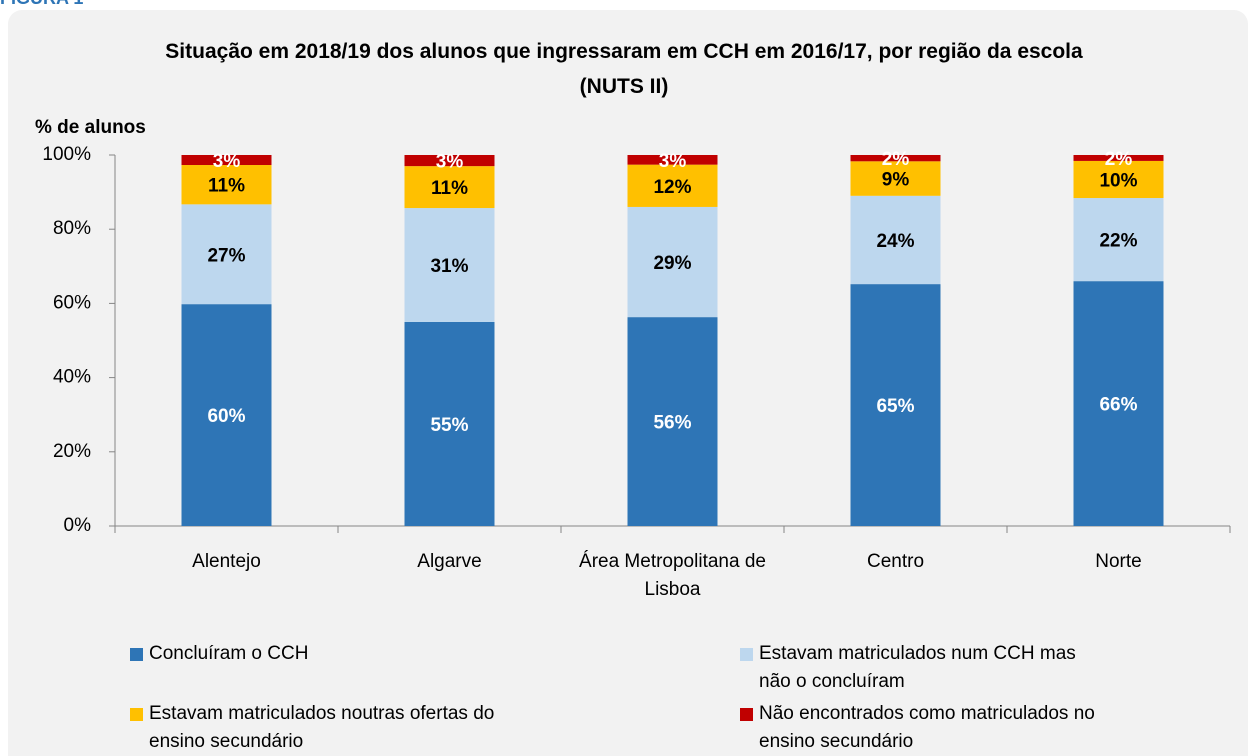 Image resolution: width=1248 pixels, height=756 pixels. I want to click on data-label: 31%, so click(449, 266).